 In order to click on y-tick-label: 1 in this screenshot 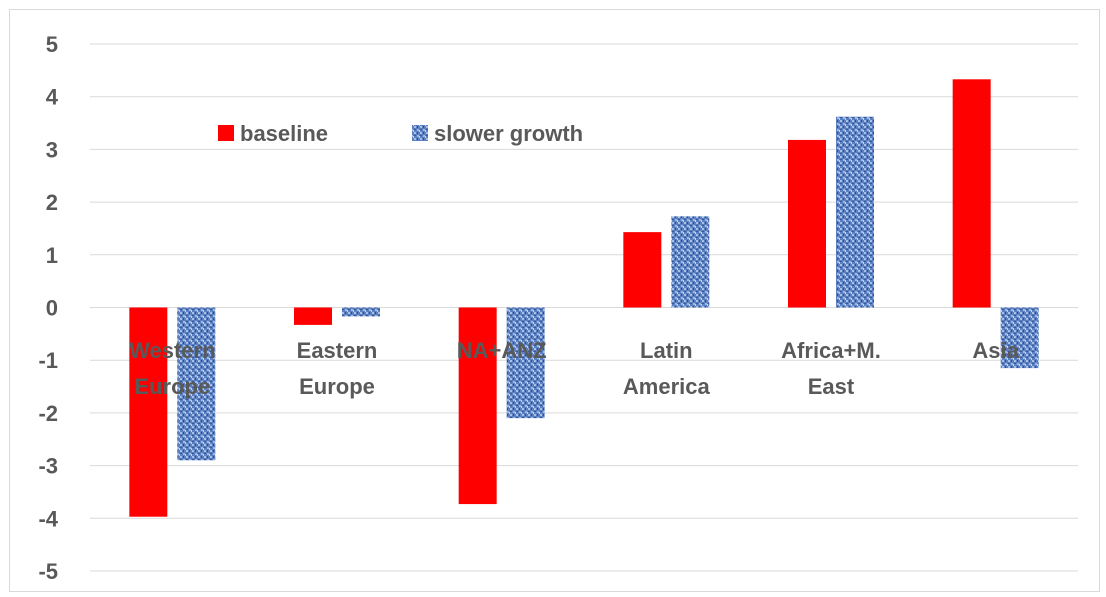, I will do `click(52, 255)`.